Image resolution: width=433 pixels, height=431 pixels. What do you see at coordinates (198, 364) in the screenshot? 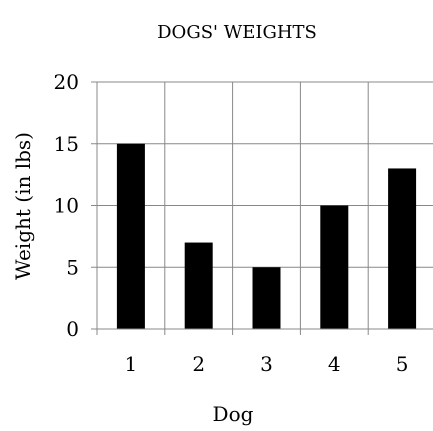
I see `x-tick-label: 2` at bounding box center [198, 364].